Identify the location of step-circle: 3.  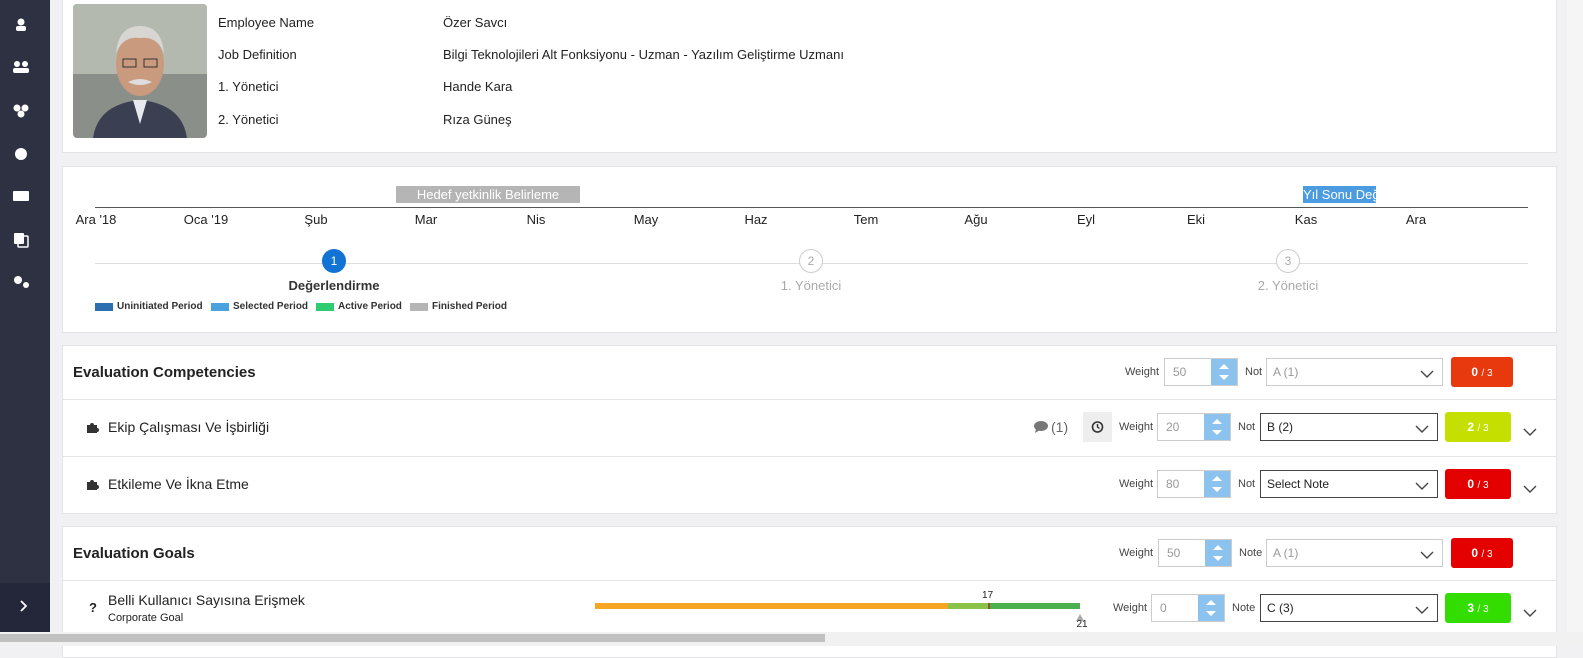
(1288, 261).